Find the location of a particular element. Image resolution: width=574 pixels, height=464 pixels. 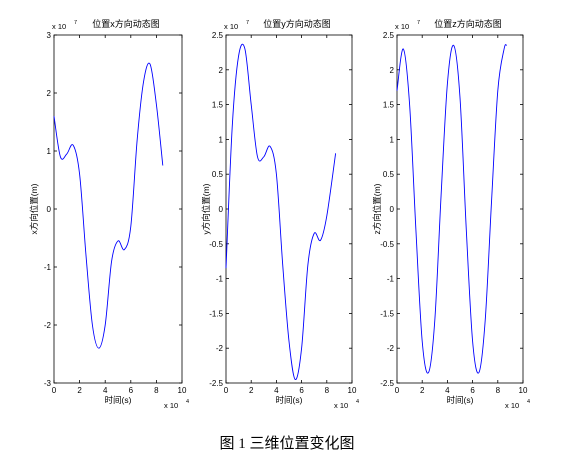

y-tick-label: -3 is located at coordinates (48, 383).